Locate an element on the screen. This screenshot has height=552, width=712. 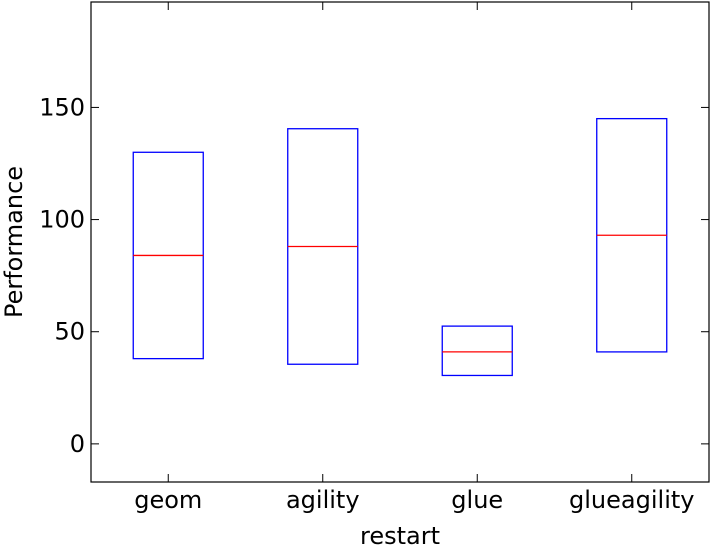
y-axis-label: Performance is located at coordinates (14, 242).